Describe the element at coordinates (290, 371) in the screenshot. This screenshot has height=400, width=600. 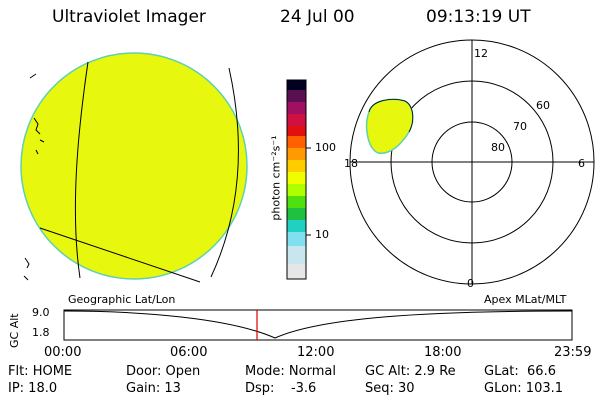
I see `status-mode: Mode: Normal` at that location.